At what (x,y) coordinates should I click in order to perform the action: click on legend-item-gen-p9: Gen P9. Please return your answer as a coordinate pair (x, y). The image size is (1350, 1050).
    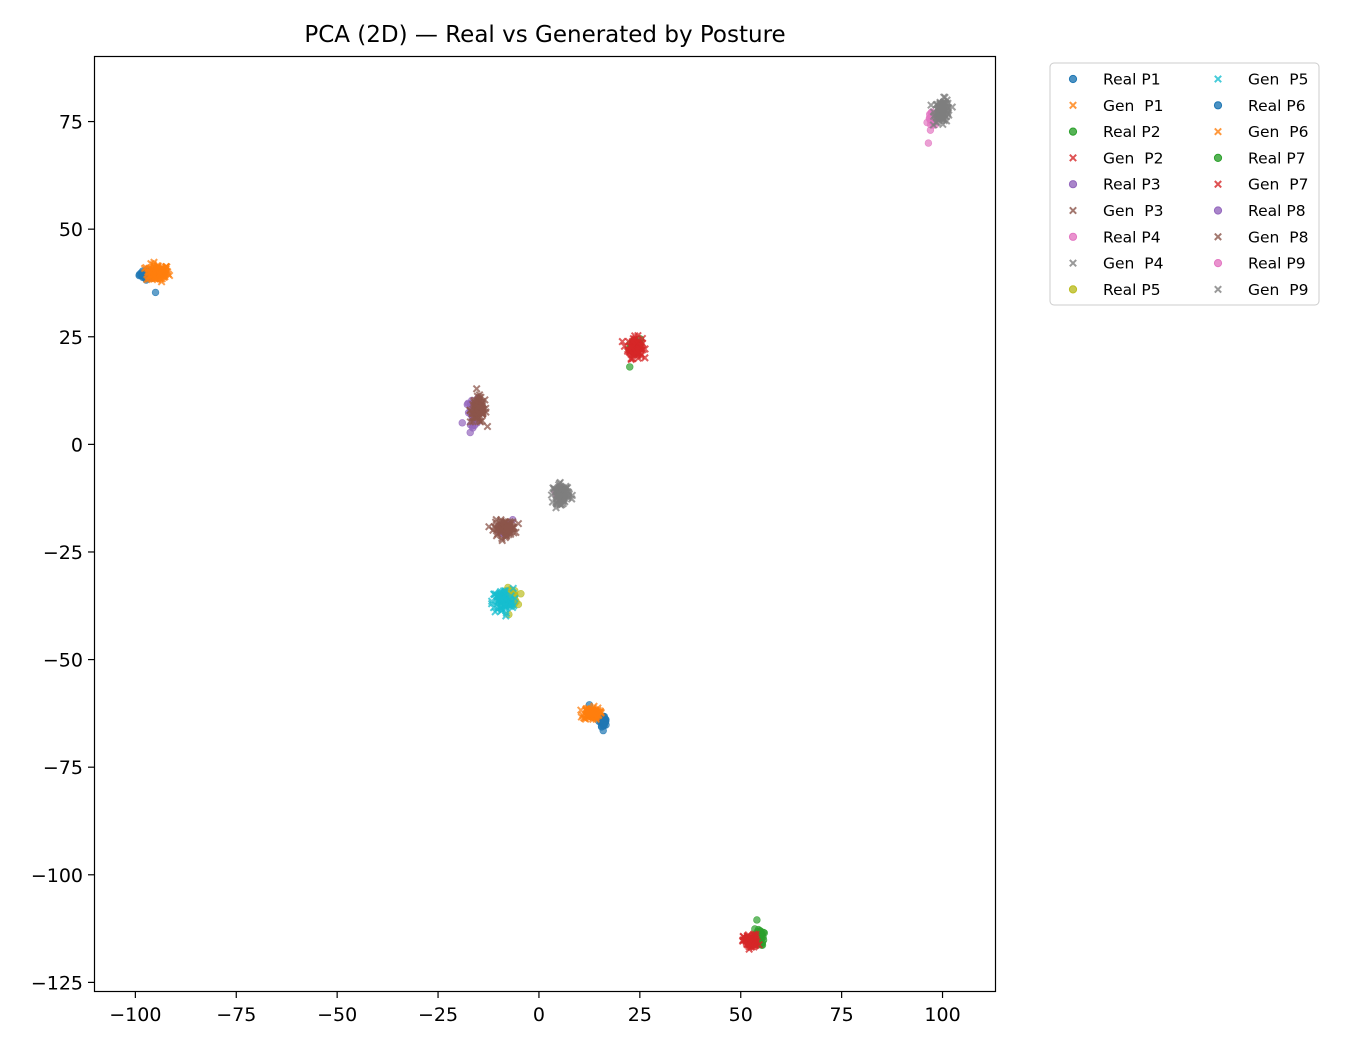
    Looking at the image, I should click on (1261, 290).